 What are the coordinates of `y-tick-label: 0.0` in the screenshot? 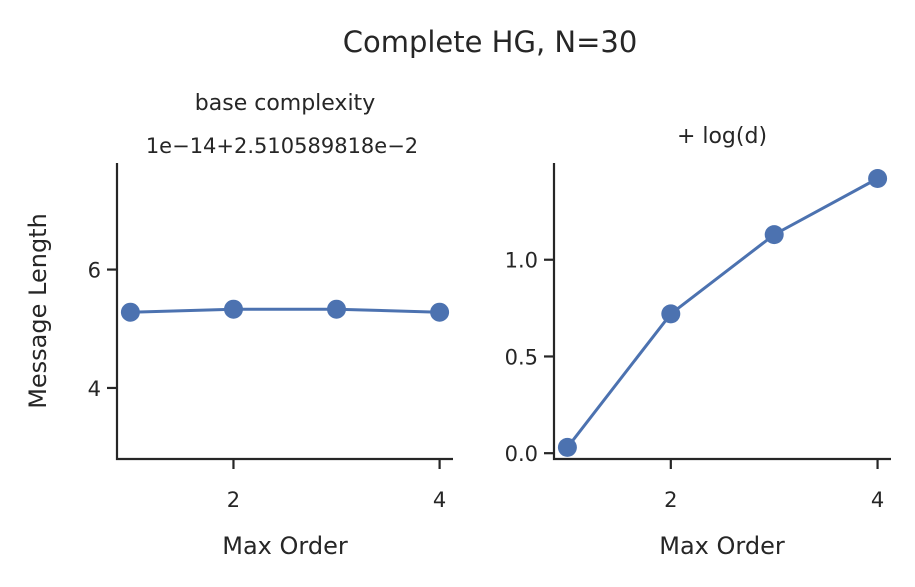 It's located at (521, 454).